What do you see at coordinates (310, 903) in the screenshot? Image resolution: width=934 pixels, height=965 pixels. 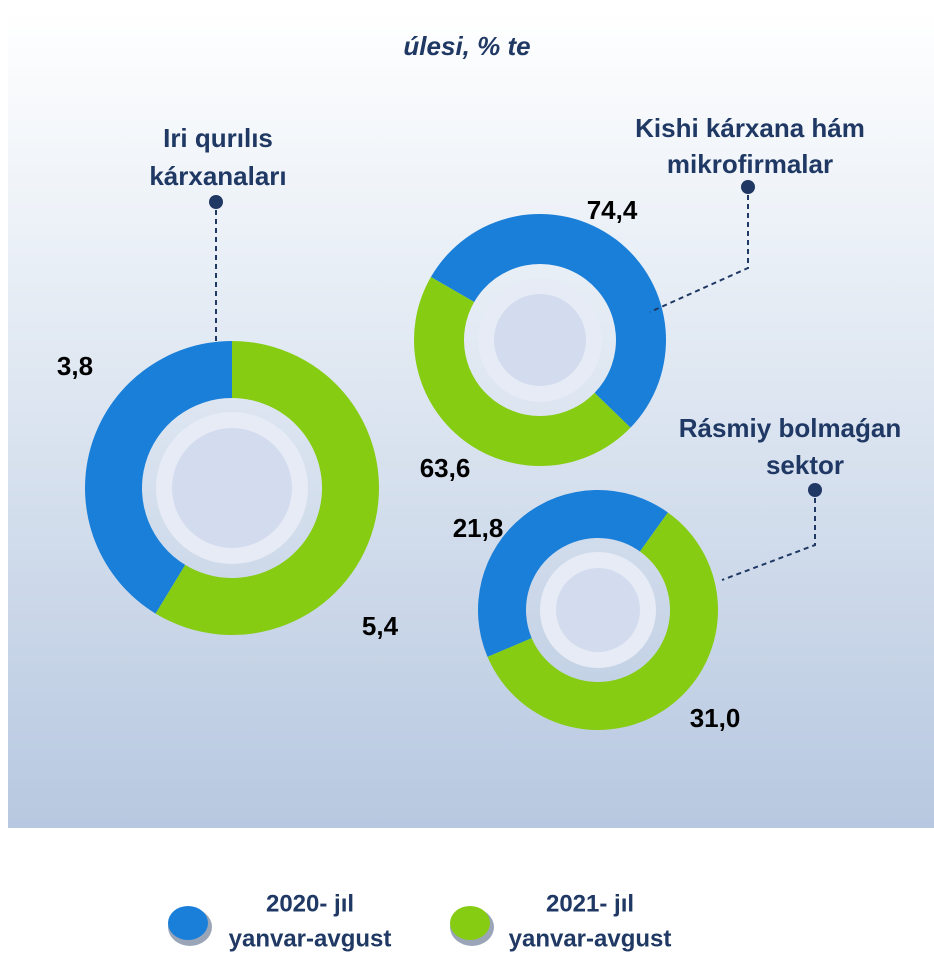 I see `legend-label: 2020- jıl` at bounding box center [310, 903].